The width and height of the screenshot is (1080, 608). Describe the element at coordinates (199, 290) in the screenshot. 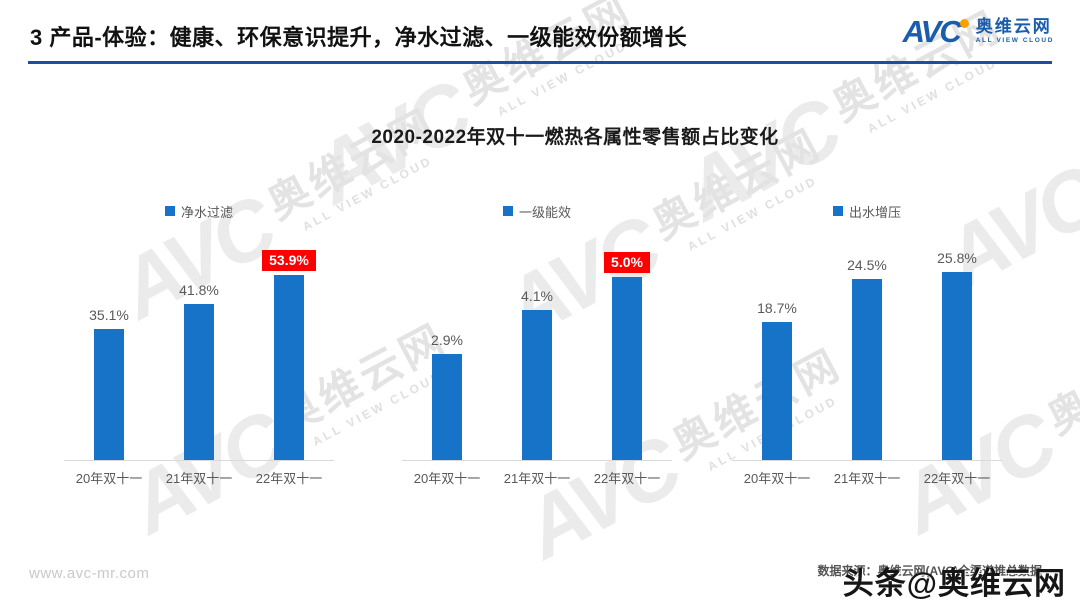

I see `value-label: 41.8%` at that location.